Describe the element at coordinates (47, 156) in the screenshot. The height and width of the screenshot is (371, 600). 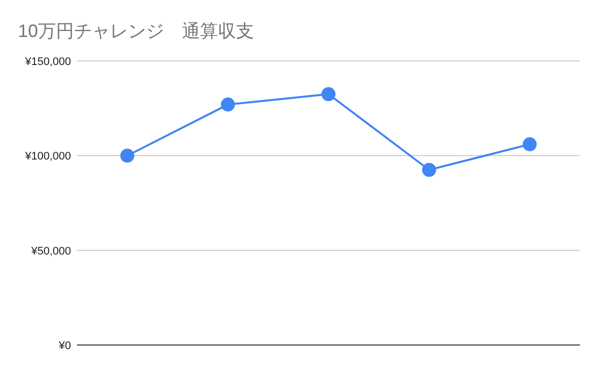
I see `y-tick-label: ¥100,000` at that location.